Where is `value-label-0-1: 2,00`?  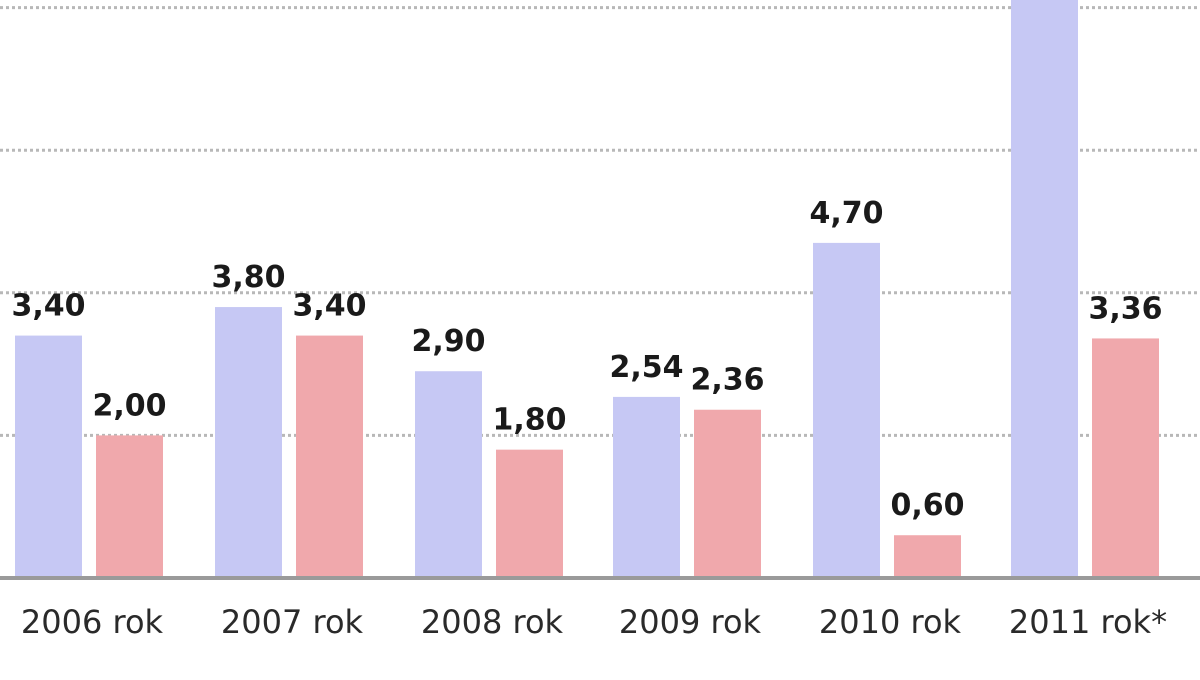
value-label-0-1: 2,00 is located at coordinates (129, 405).